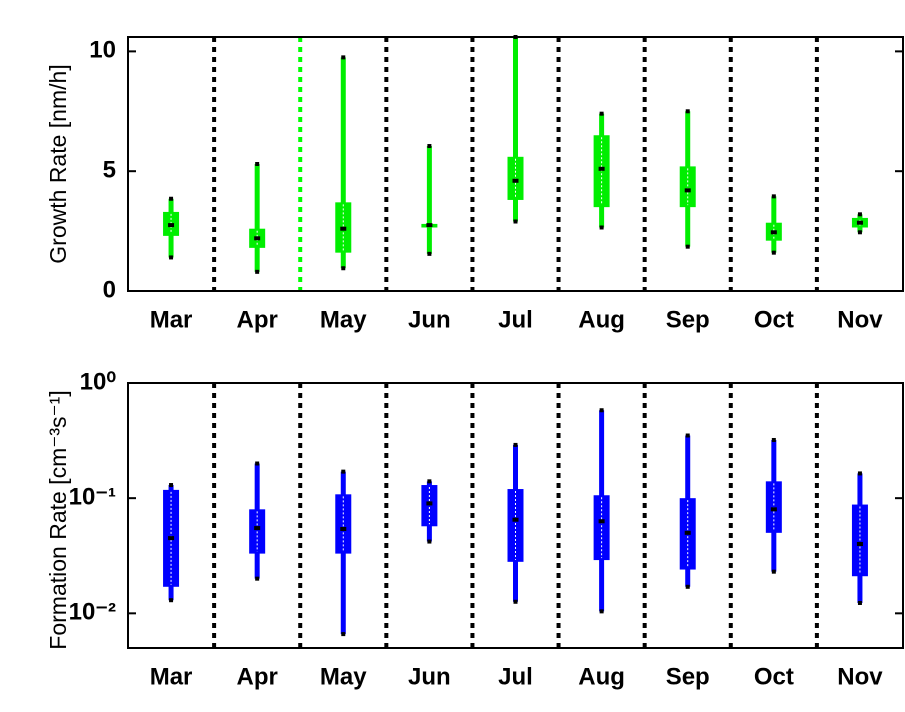 The width and height of the screenshot is (905, 712). What do you see at coordinates (58, 163) in the screenshot?
I see `y-axis-label: Growth Rate [nm/h]` at bounding box center [58, 163].